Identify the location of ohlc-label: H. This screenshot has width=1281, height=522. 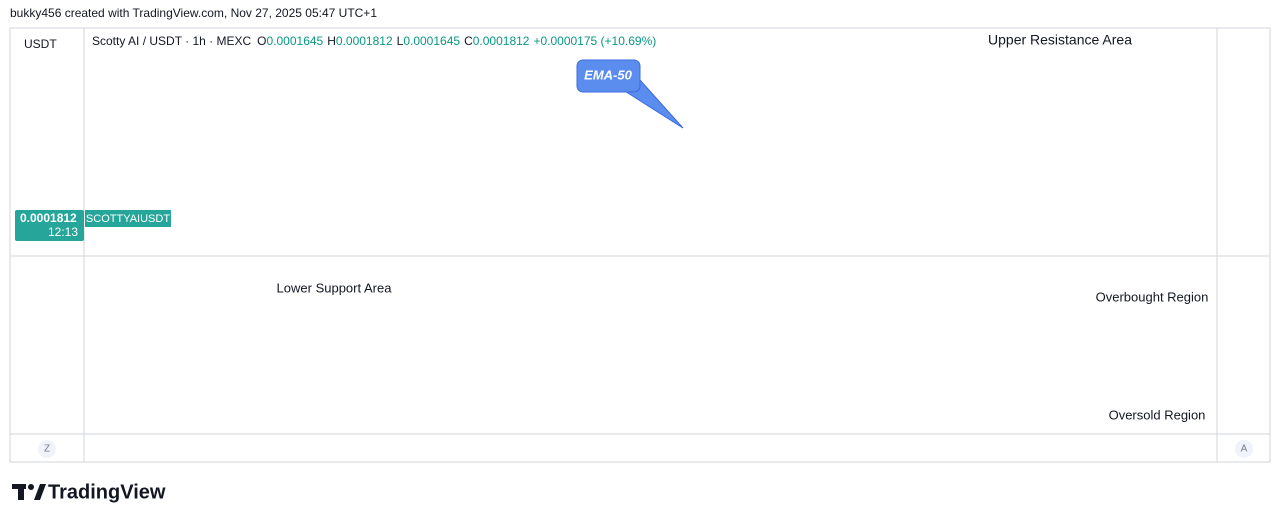
(331, 41).